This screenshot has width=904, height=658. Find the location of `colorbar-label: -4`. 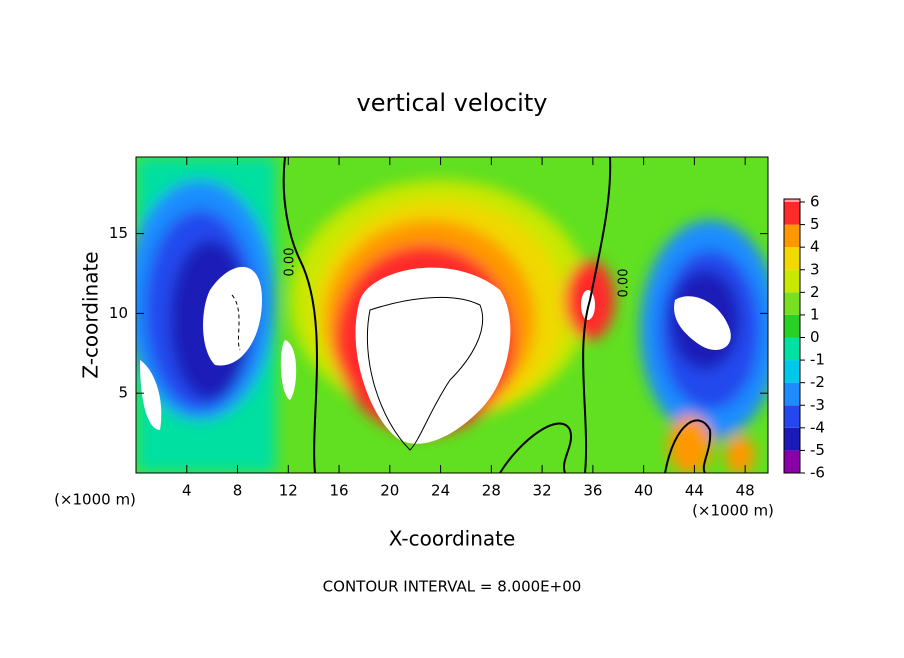

colorbar-label: -4 is located at coordinates (817, 427).